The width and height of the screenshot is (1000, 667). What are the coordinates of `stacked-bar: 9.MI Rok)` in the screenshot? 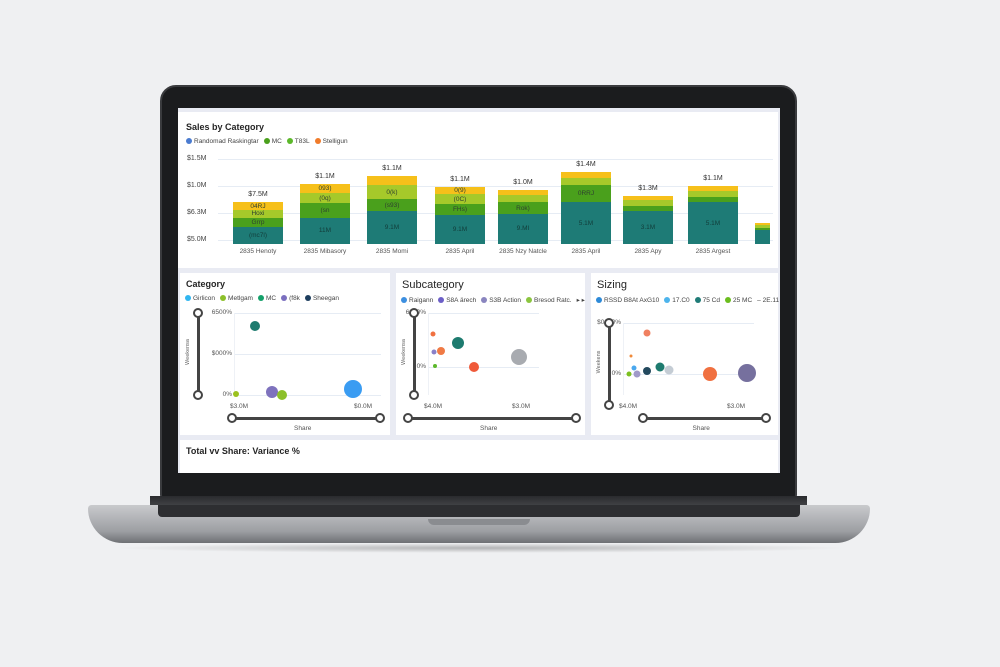 It's located at (523, 217).